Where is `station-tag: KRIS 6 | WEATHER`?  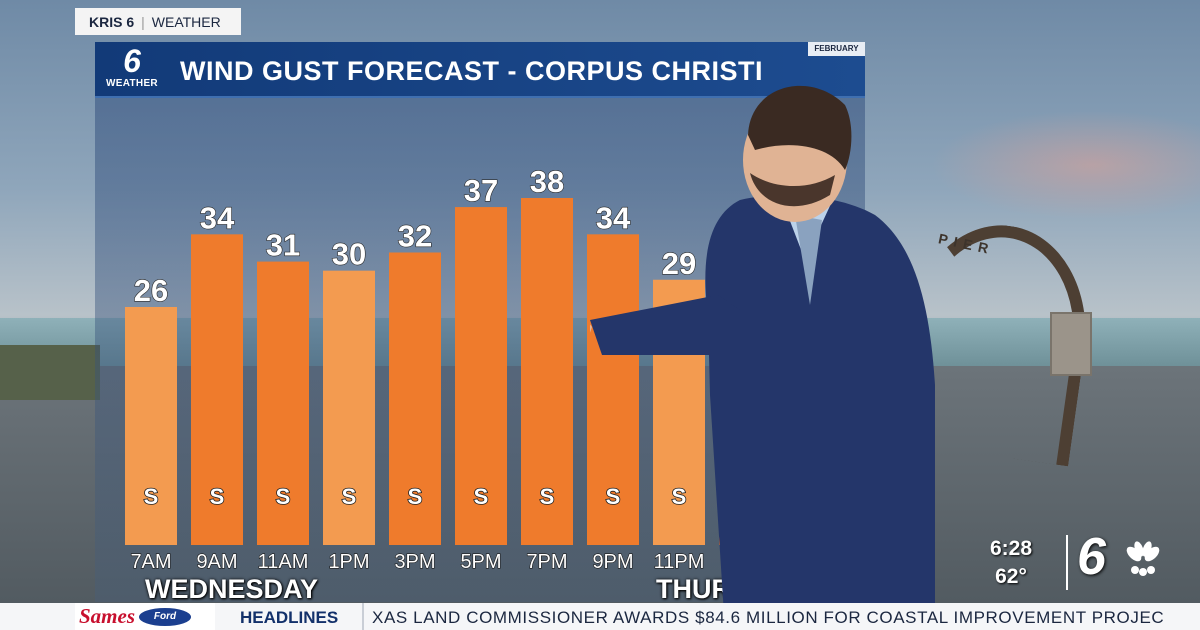 station-tag: KRIS 6 | WEATHER is located at coordinates (158, 21).